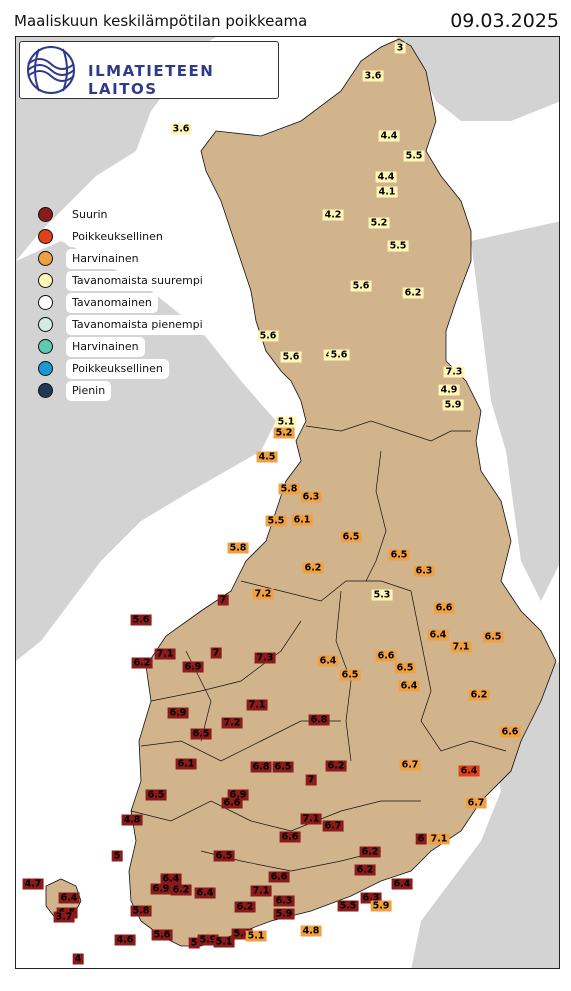 Image resolution: width=571 pixels, height=991 pixels. What do you see at coordinates (449, 390) in the screenshot?
I see `station-value: 4.9` at bounding box center [449, 390].